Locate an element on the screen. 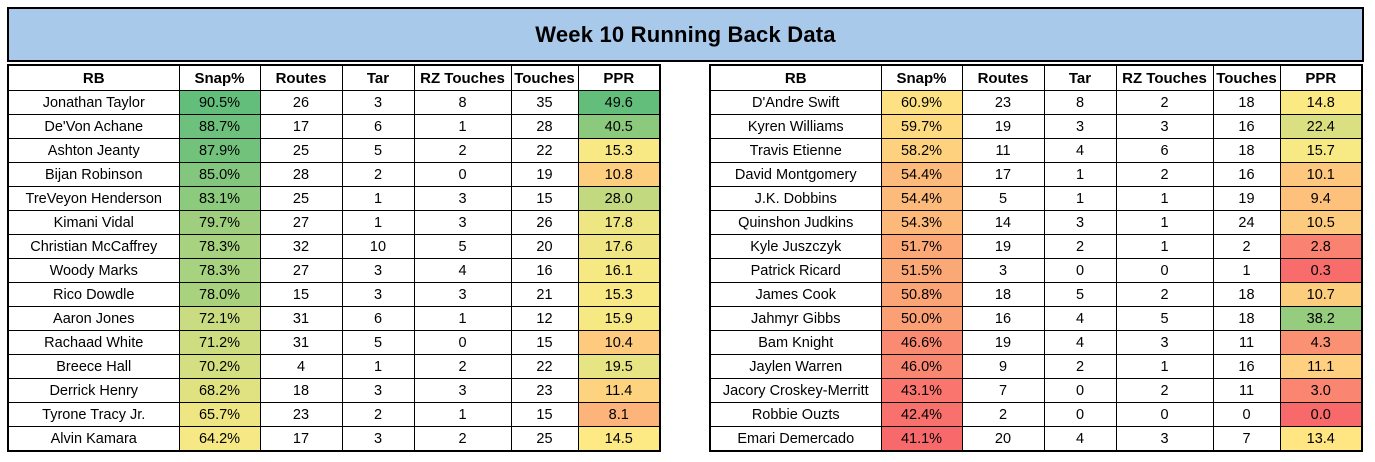  table-row: Emari Demercado 41.1% 20 4 3 7 13.4 is located at coordinates (1036, 439).